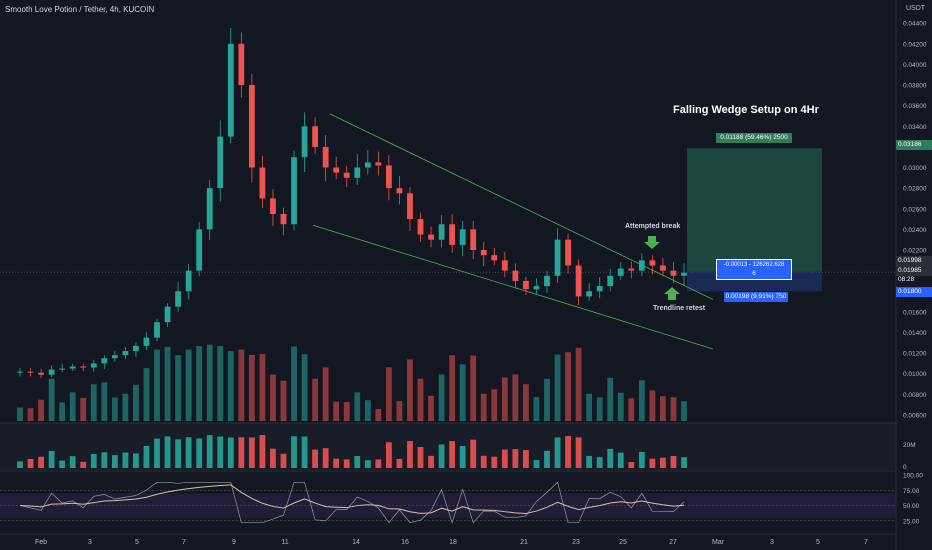 The width and height of the screenshot is (932, 550). Describe the element at coordinates (915, 106) in the screenshot. I see `price-tick-label: 0.03600` at that location.